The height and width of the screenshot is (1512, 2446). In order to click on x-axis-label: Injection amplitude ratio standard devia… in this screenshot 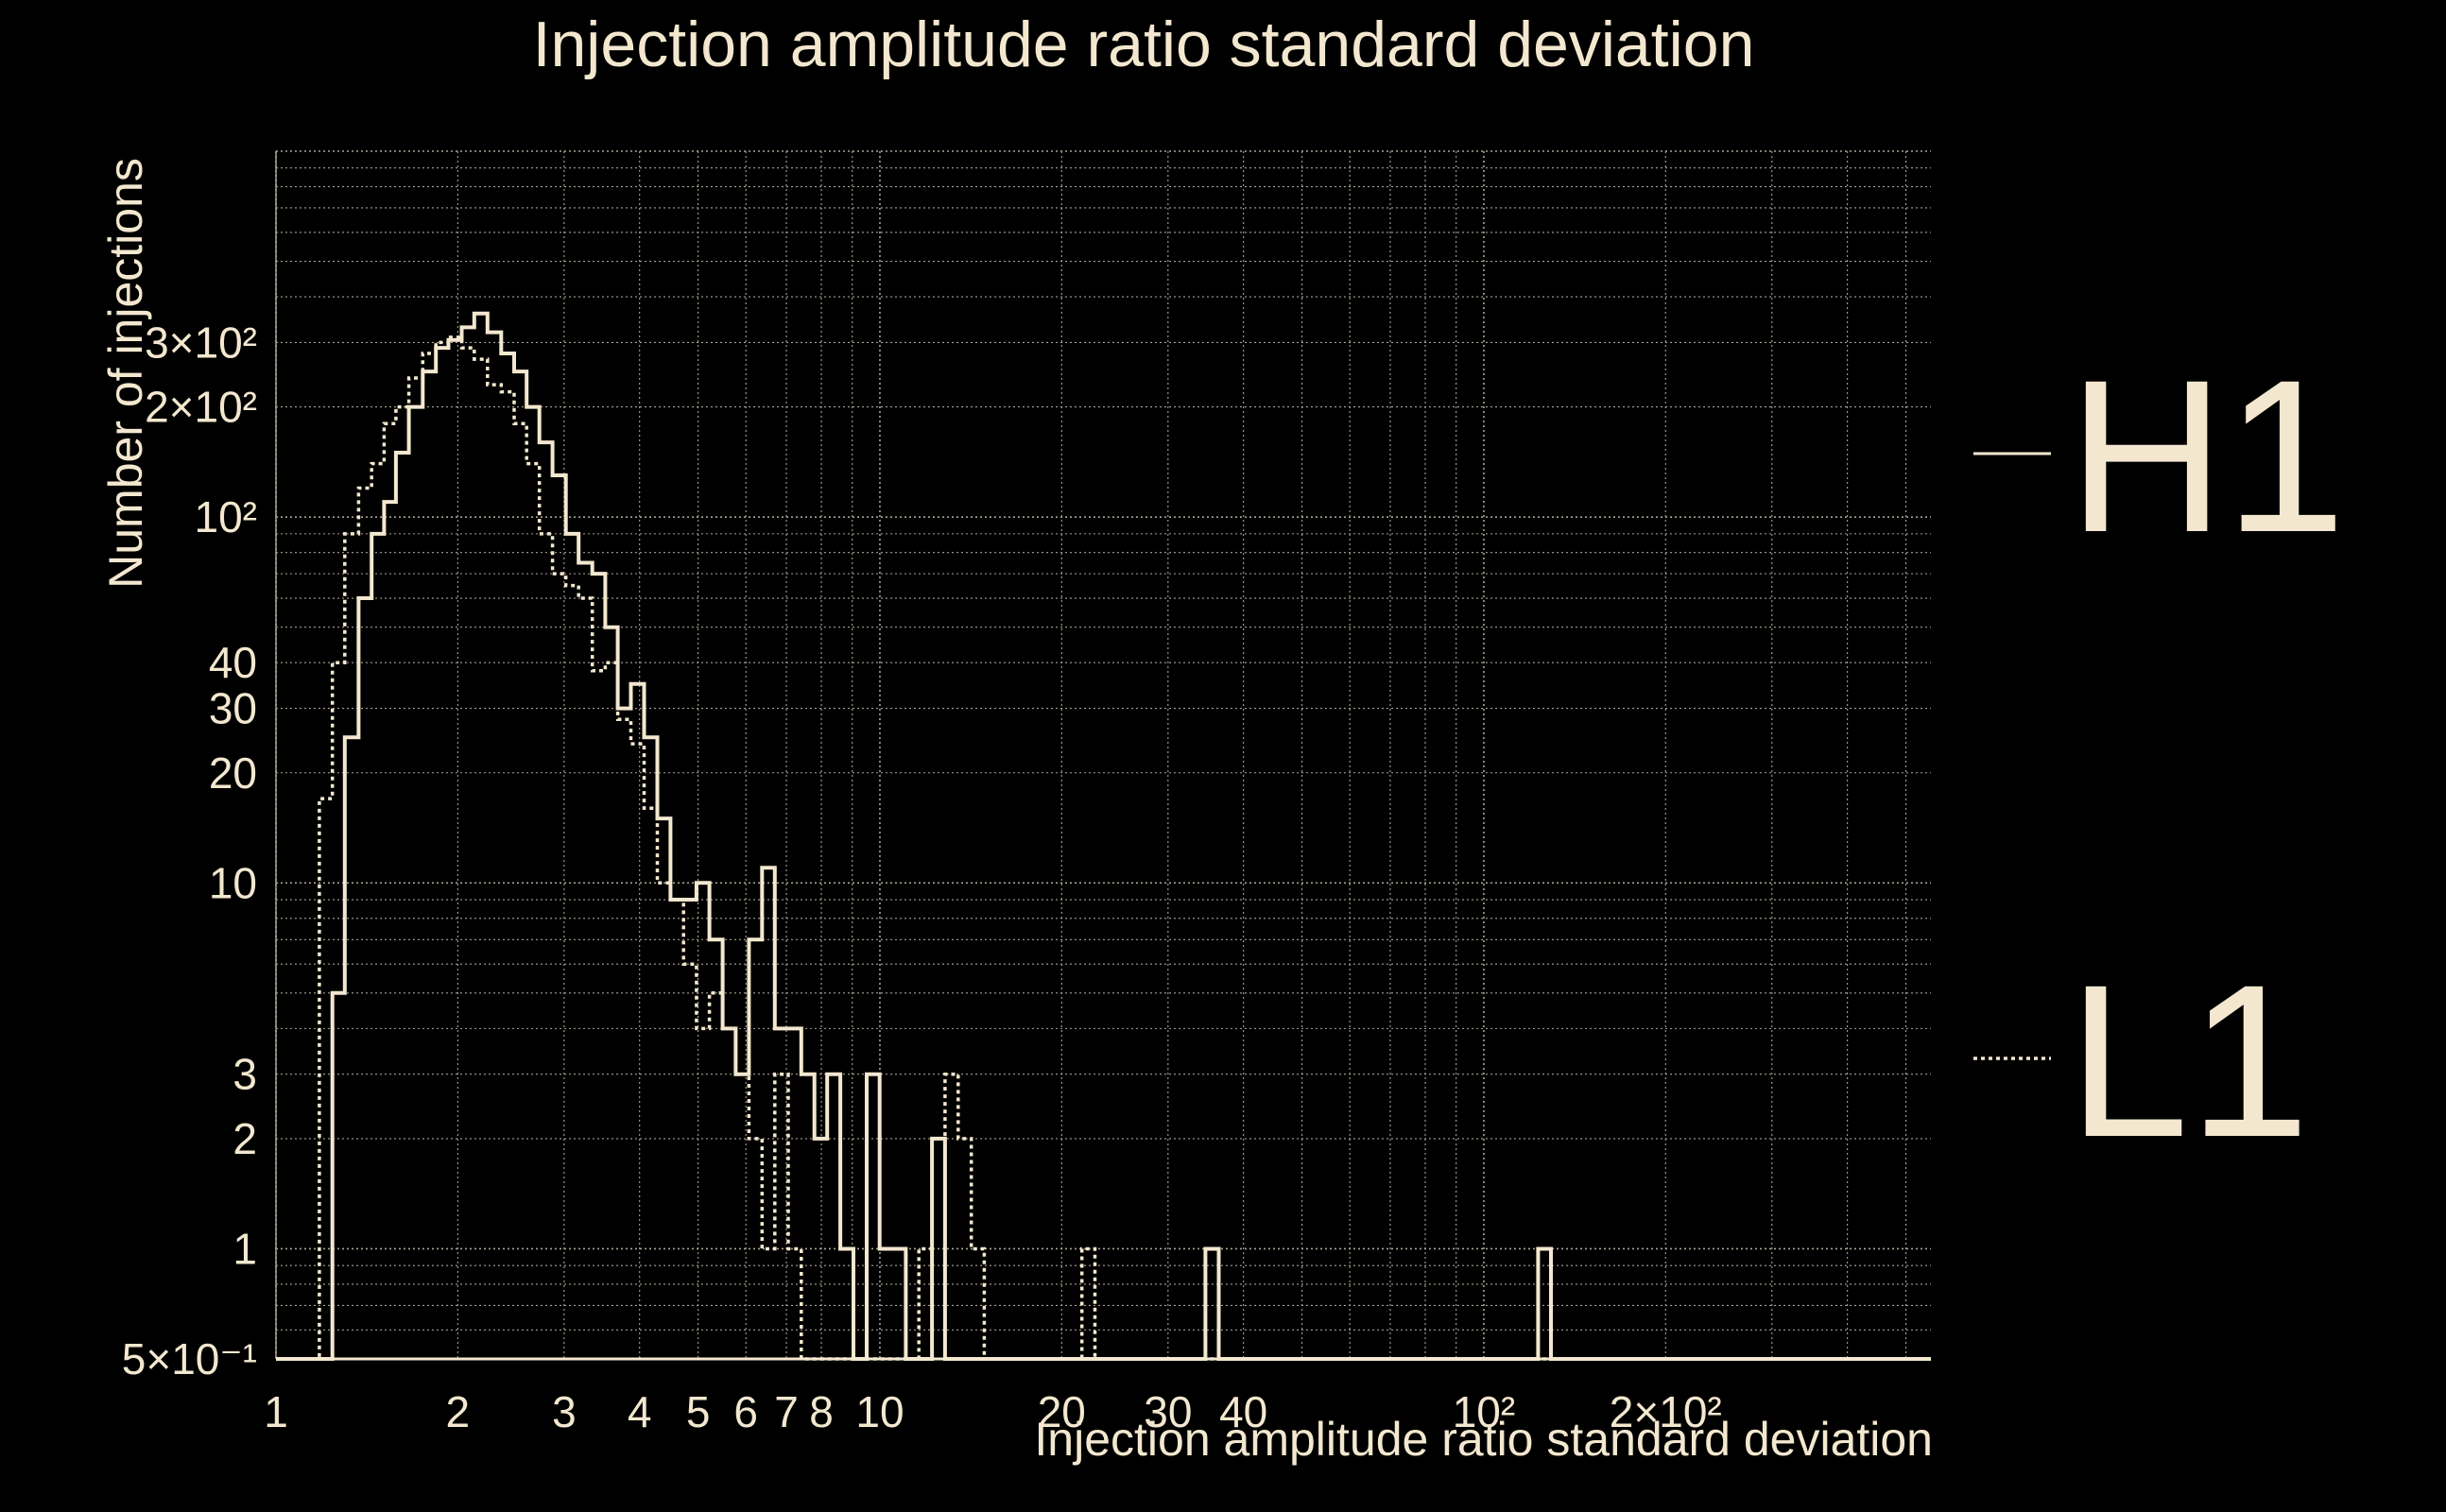, I will do `click(1483, 1439)`.